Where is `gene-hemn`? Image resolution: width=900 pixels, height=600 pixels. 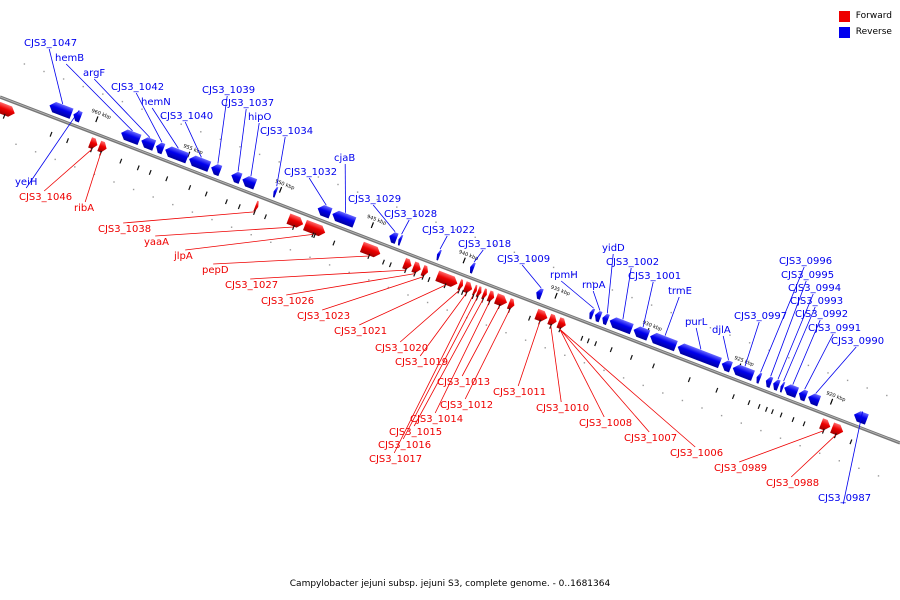
gene-hemn is located at coordinates (177, 155).